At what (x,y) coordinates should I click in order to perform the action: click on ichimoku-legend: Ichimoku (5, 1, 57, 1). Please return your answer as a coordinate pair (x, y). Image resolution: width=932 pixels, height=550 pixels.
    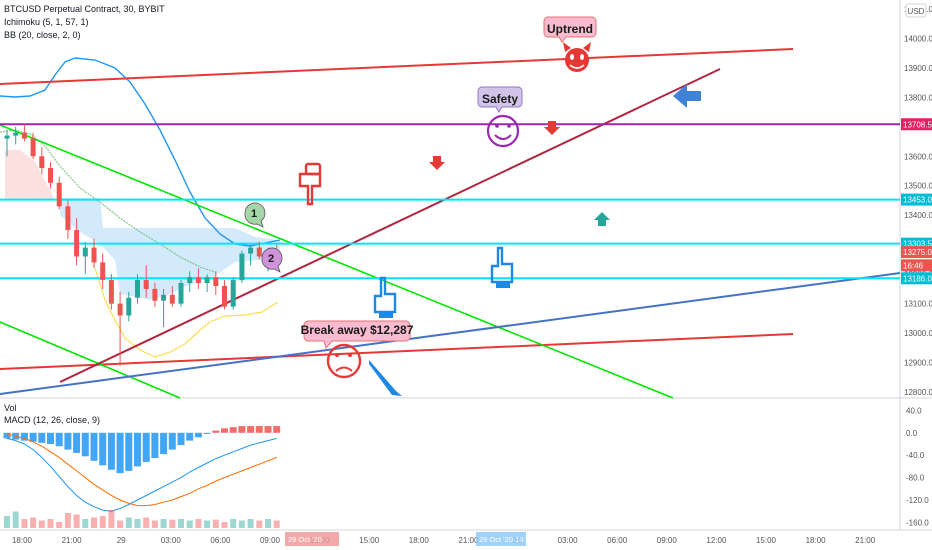
    Looking at the image, I should click on (46, 22).